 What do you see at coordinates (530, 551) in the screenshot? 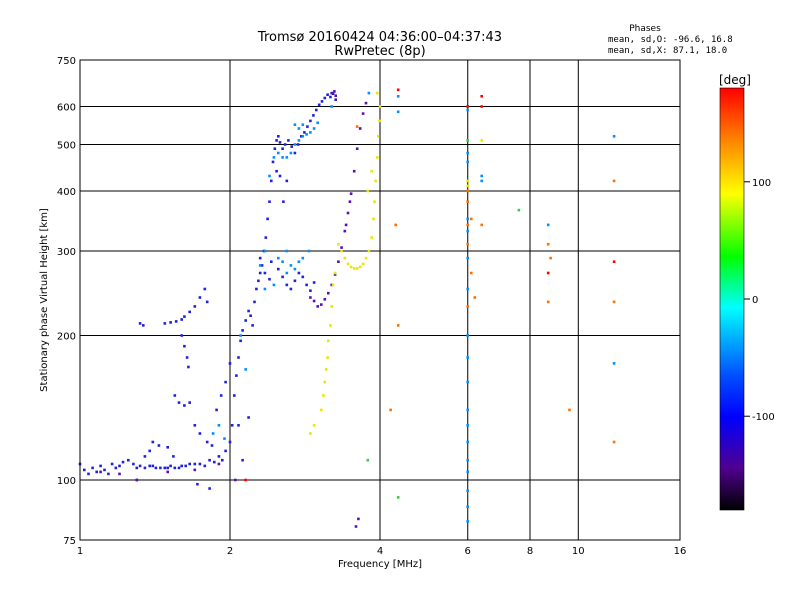
I see `x-tick-label: 8` at bounding box center [530, 551].